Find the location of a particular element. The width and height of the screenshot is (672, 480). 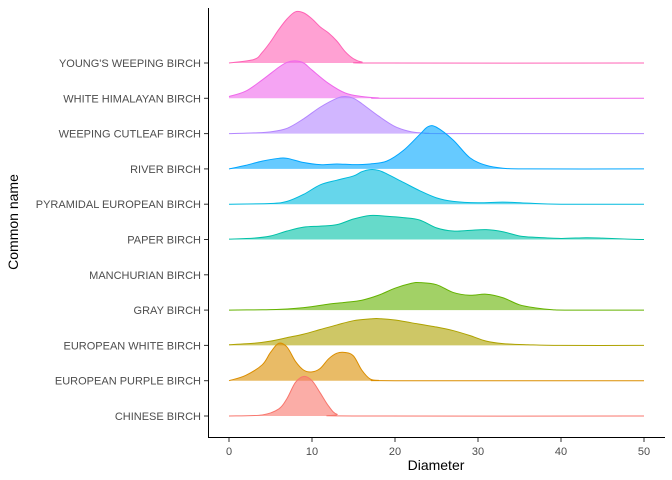

y-tick-label-european-white-birch: EUROPEAN WHITE BIRCH is located at coordinates (132, 346).